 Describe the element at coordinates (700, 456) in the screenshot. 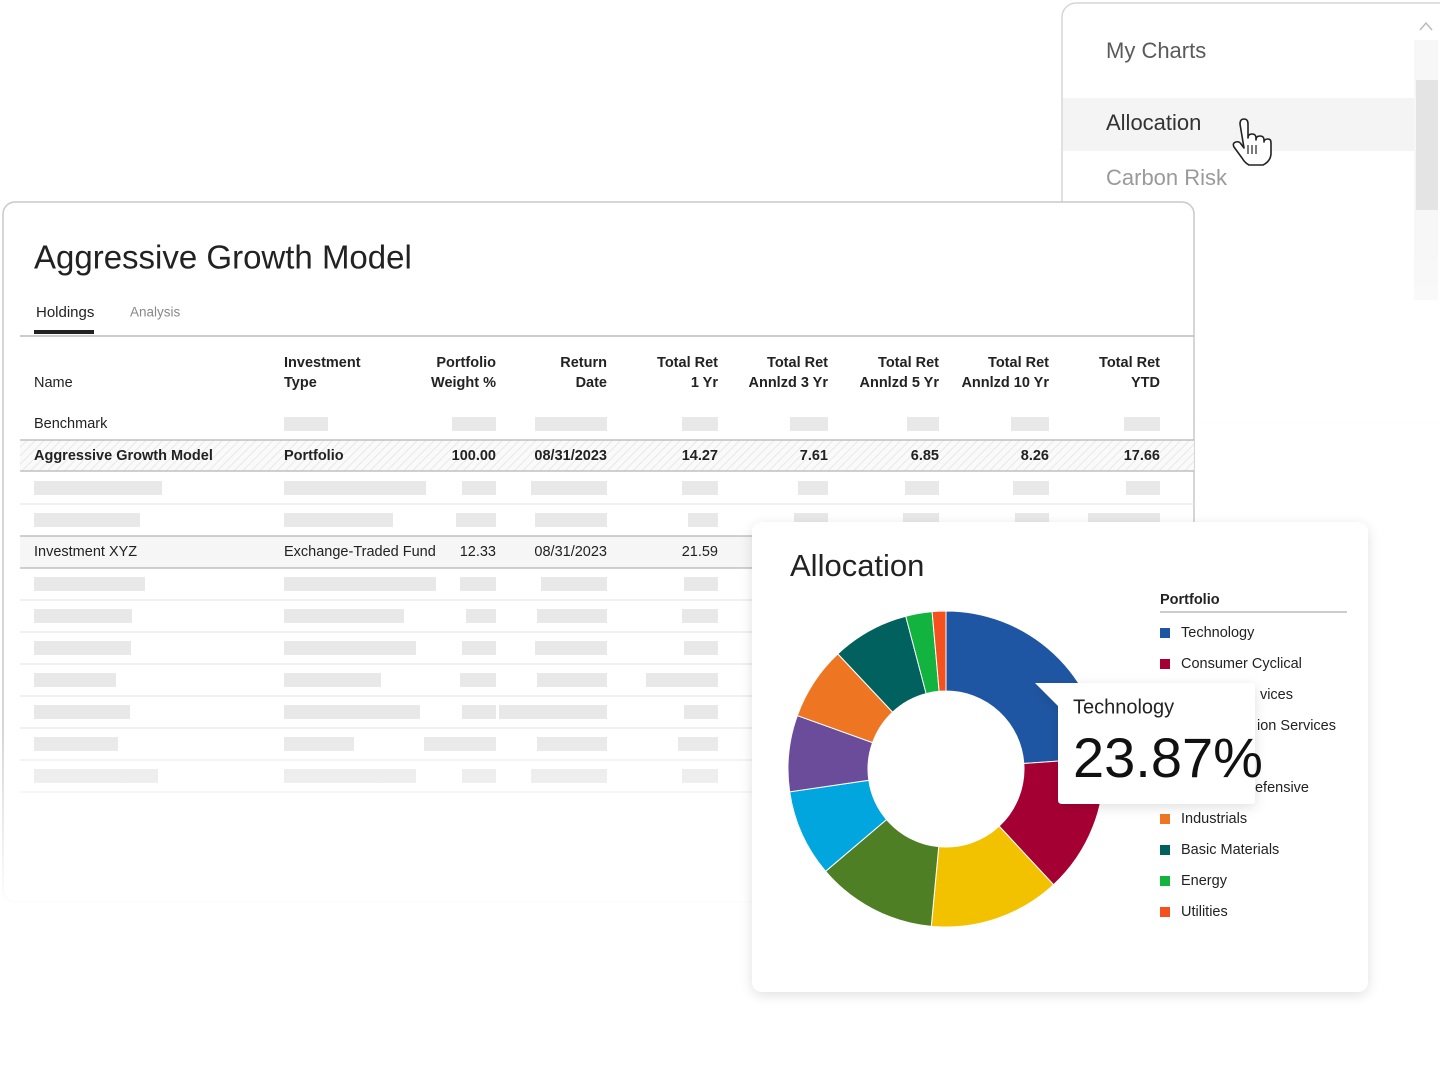

I see `table-cell: 14.27` at that location.